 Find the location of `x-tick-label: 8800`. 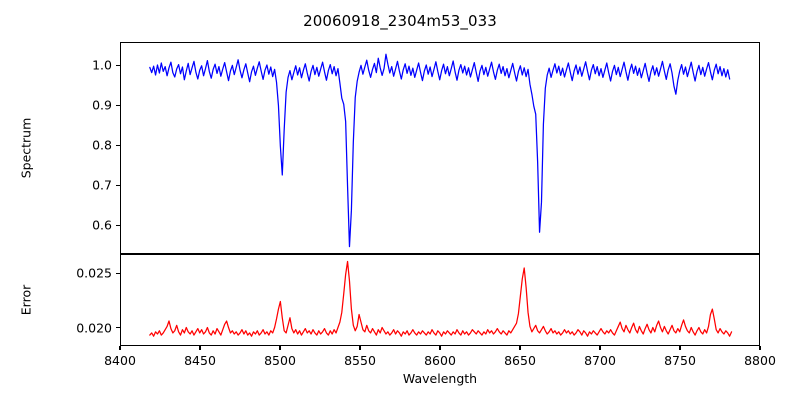

x-tick-label: 8800 is located at coordinates (760, 360).